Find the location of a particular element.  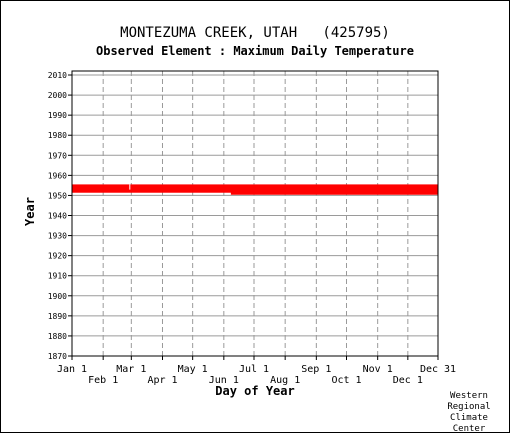

y-axis-label: Year is located at coordinates (30, 211).